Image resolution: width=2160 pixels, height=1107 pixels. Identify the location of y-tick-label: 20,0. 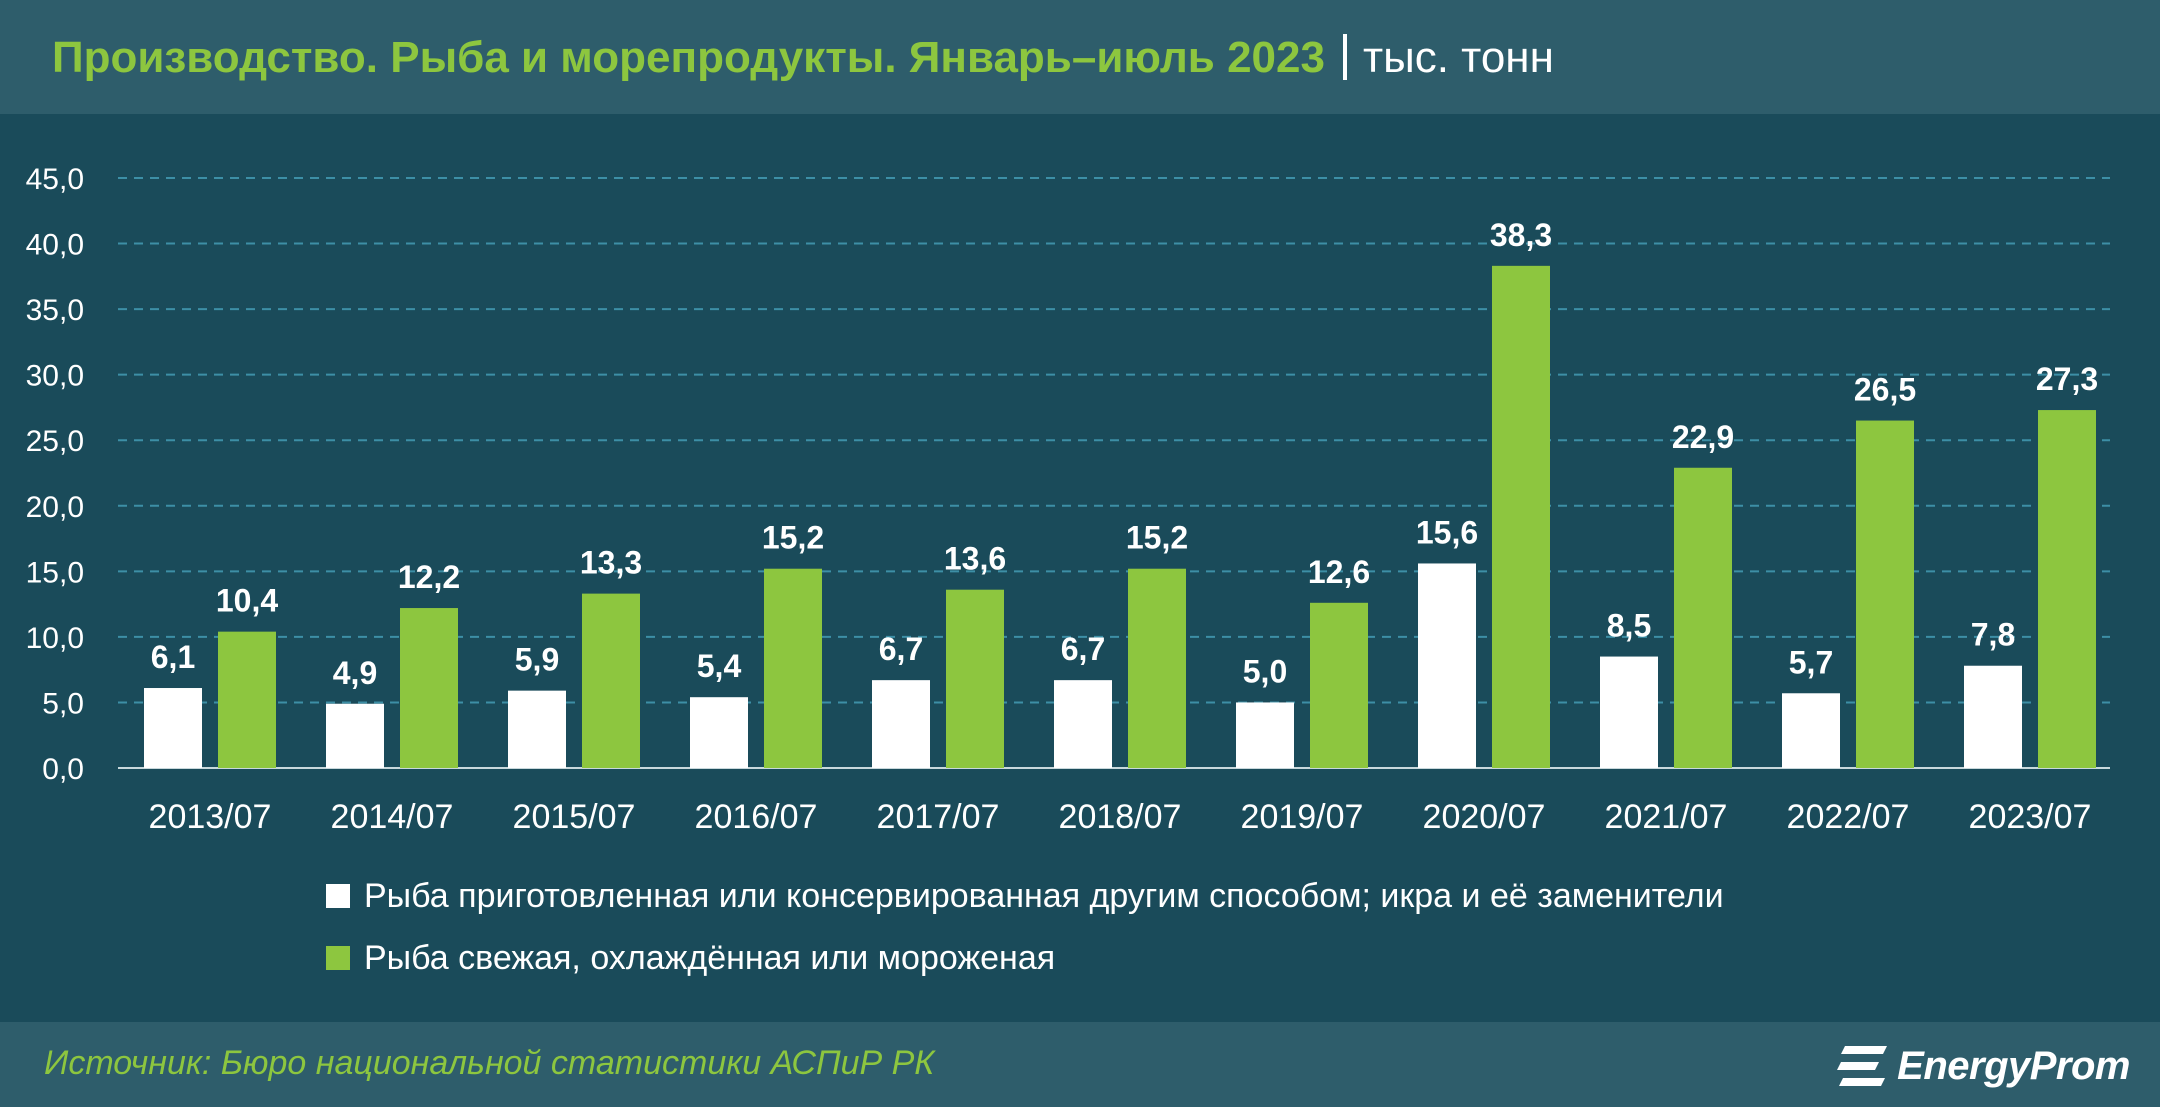
(55, 507).